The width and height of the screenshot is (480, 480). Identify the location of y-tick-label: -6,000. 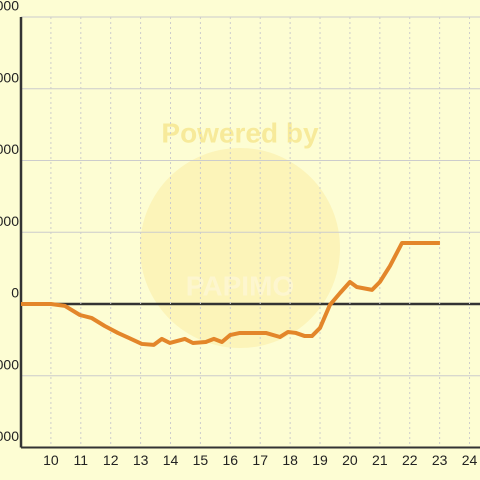
(9, 436).